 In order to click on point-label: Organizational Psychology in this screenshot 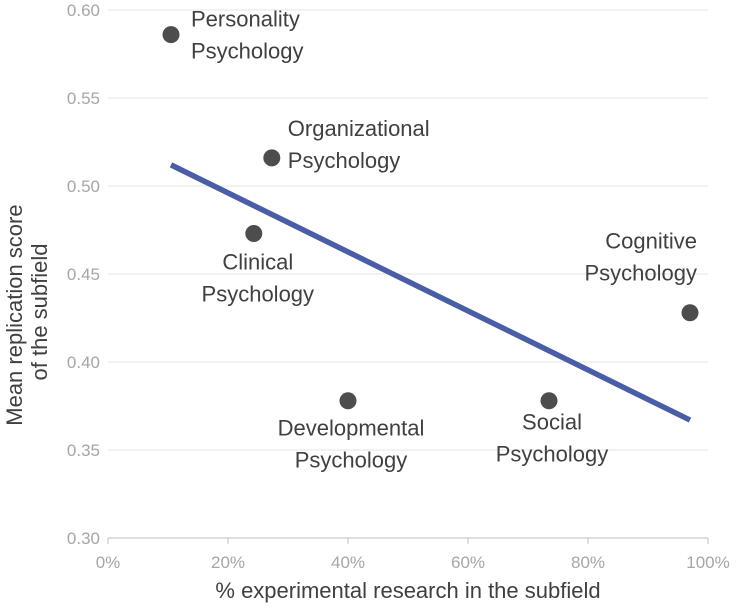, I will do `click(359, 144)`.